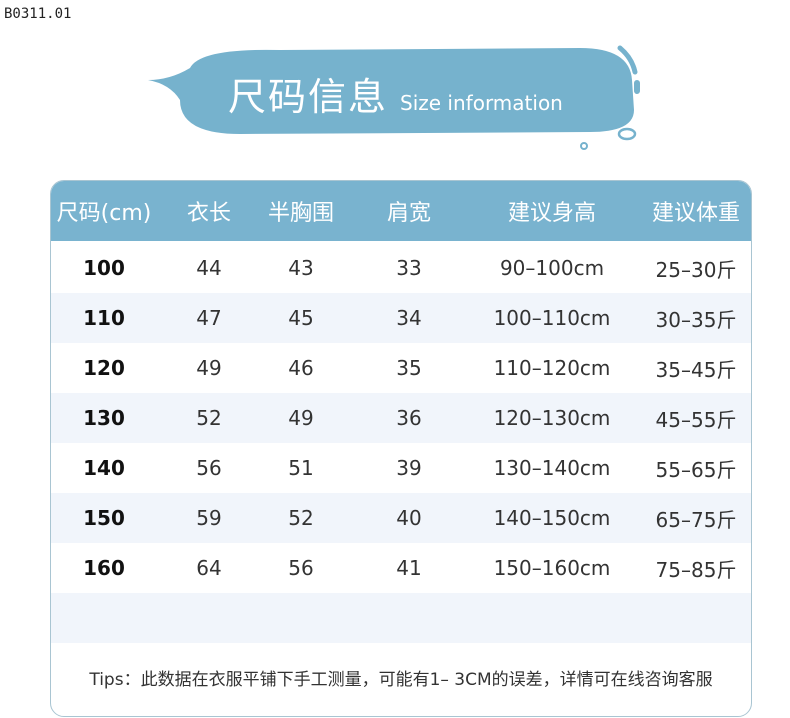 This screenshot has width=790, height=718. I want to click on title-english: Size information, so click(481, 103).